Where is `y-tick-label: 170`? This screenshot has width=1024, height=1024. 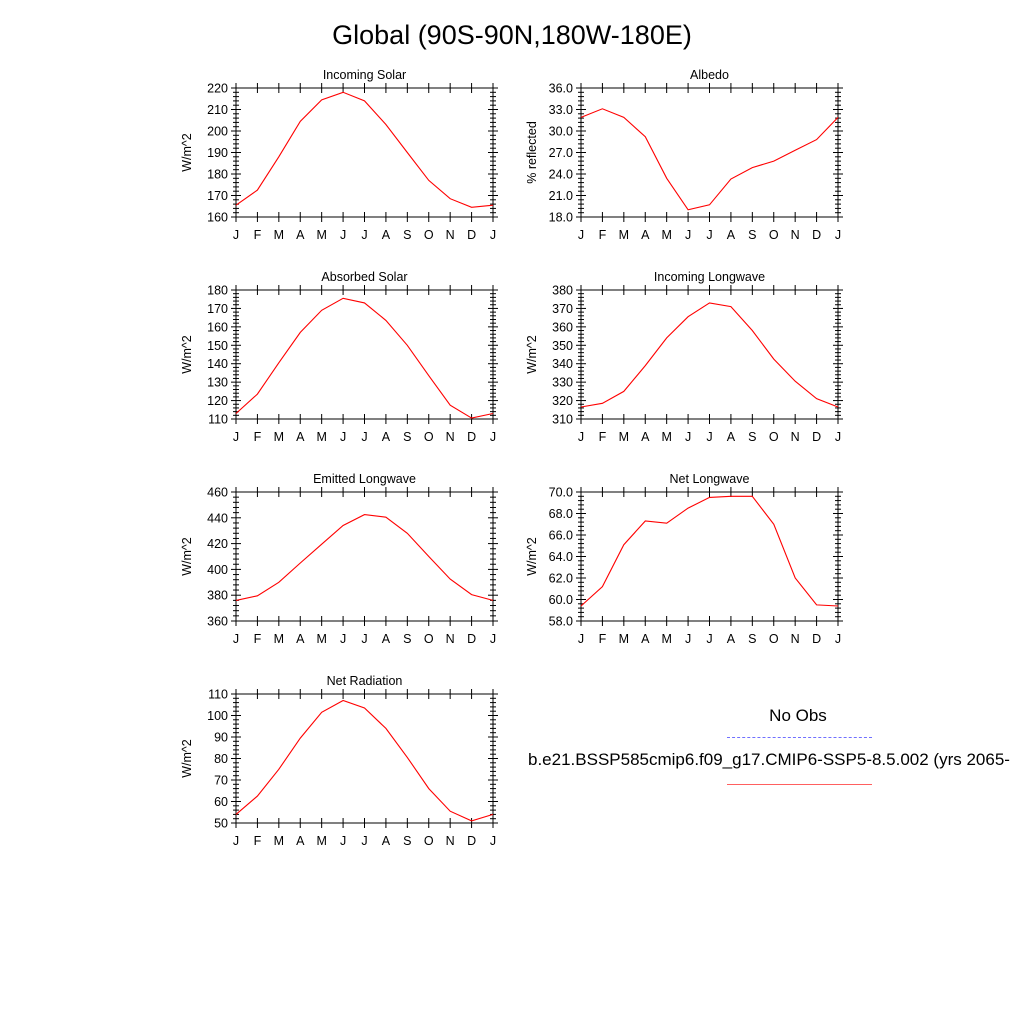
y-tick-label: 170 is located at coordinates (217, 309).